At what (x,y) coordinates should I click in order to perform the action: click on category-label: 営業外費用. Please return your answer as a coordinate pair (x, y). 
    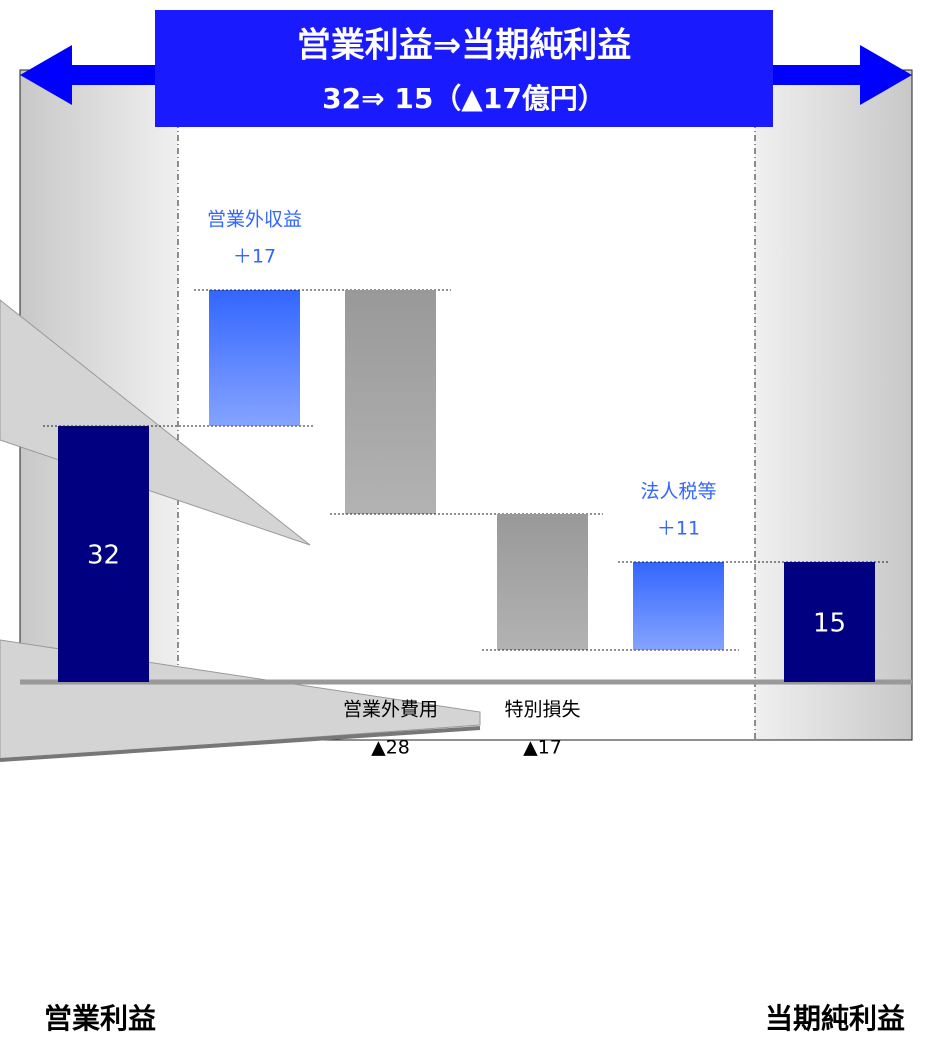
    Looking at the image, I should click on (390, 710).